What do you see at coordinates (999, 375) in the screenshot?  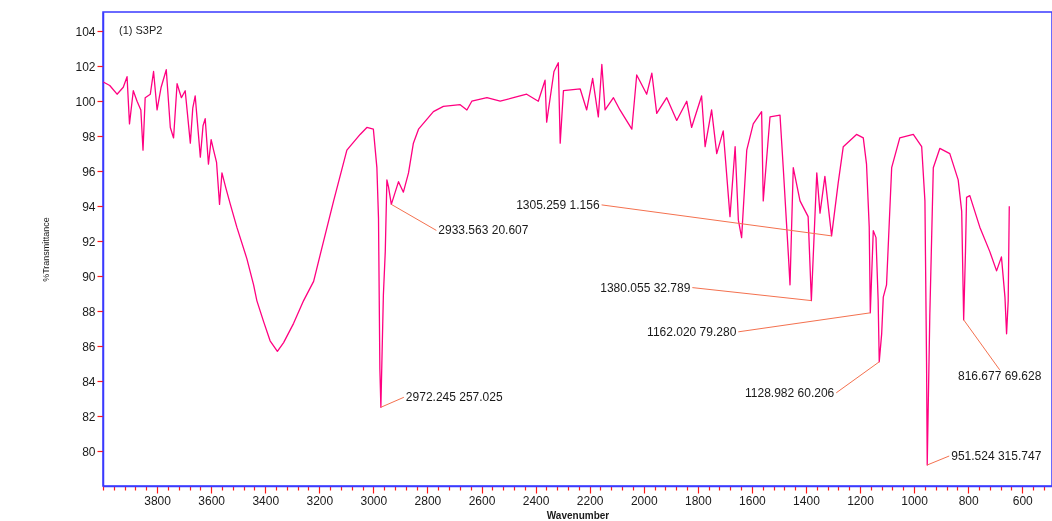 I see `annotation: 816.677 69.628` at bounding box center [999, 375].